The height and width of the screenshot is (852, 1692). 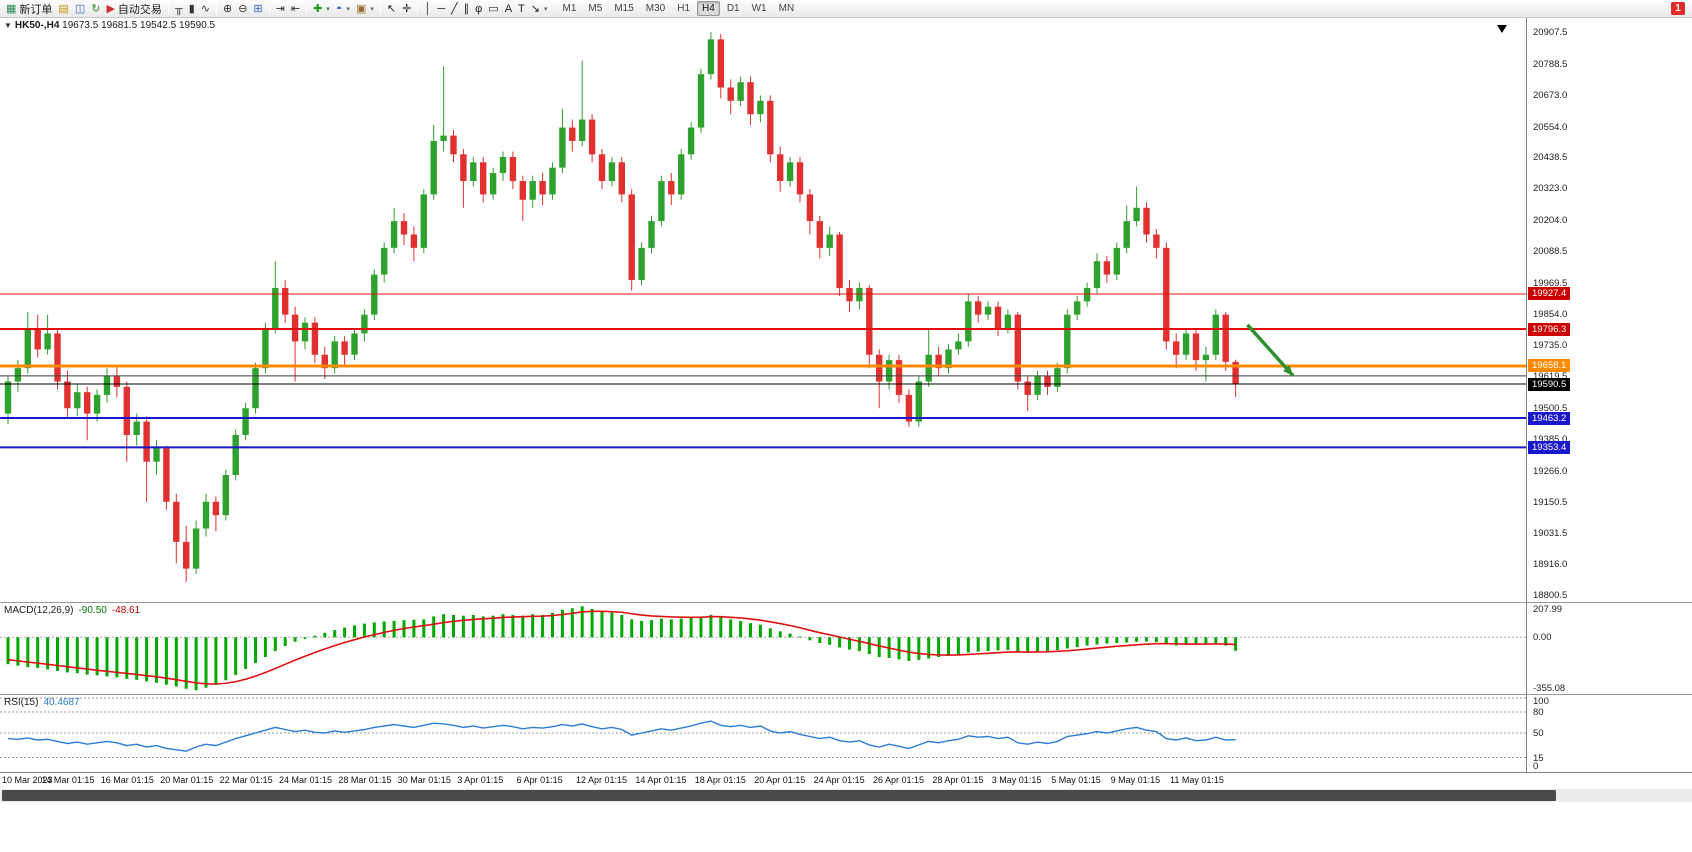 What do you see at coordinates (306, 780) in the screenshot?
I see `time-label: 24 Mar 01:15` at bounding box center [306, 780].